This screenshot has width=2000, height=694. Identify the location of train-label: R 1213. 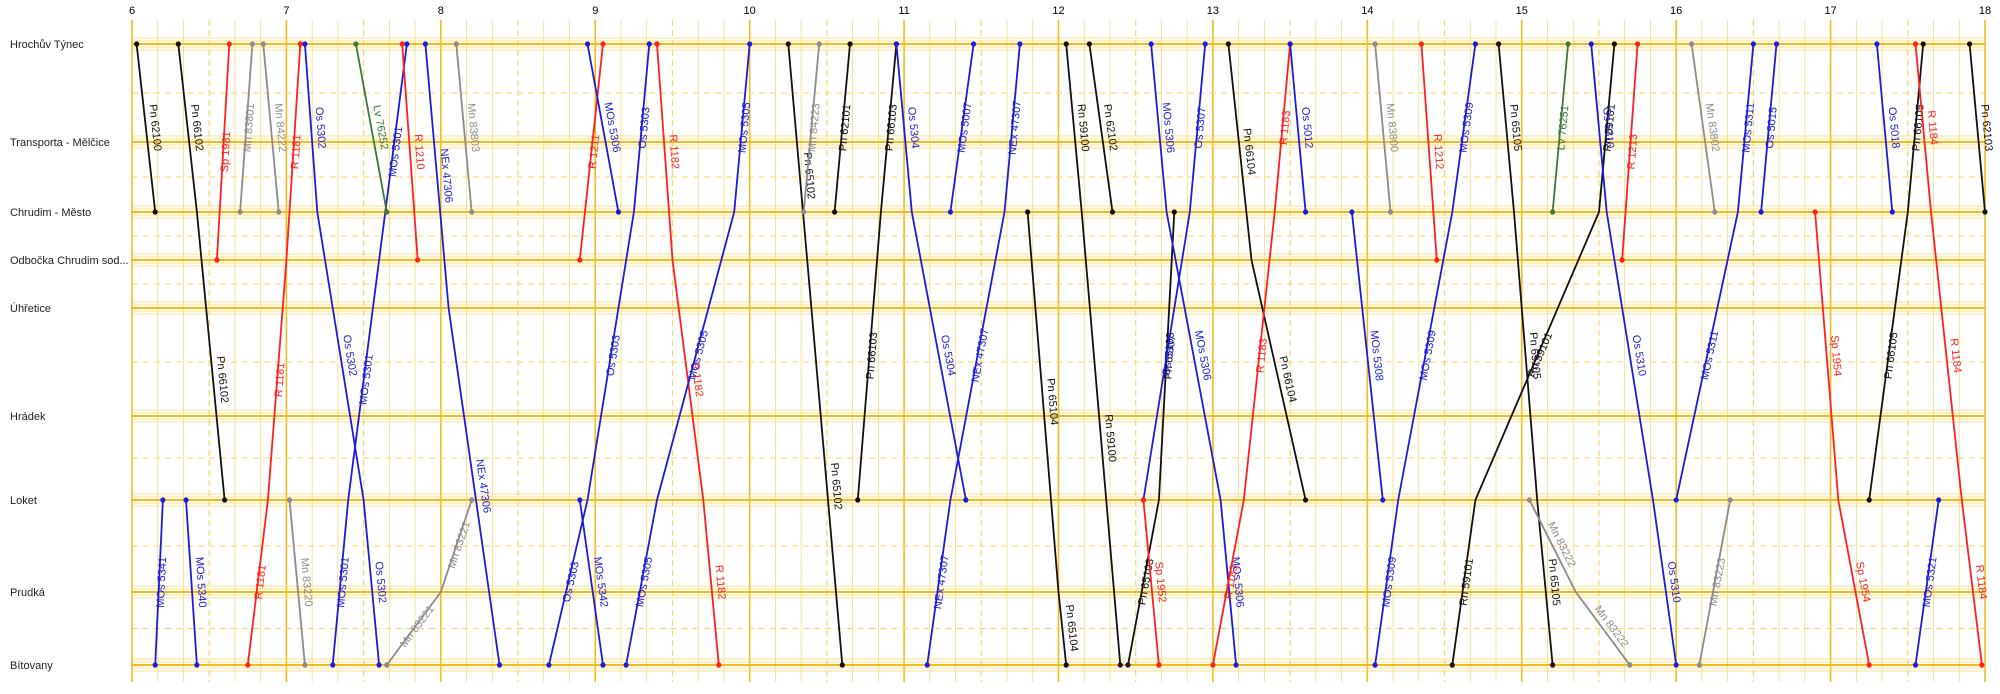
(1633, 152).